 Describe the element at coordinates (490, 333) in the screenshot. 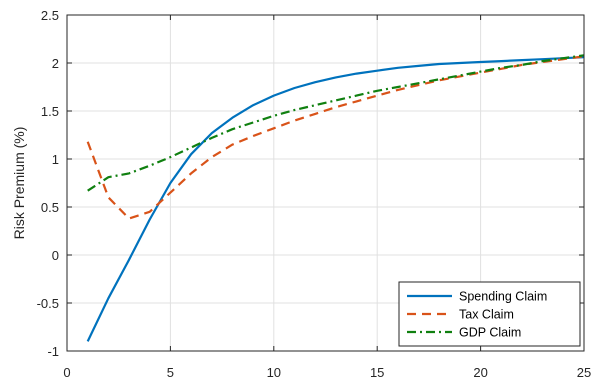

I see `legend-label-3: GDP Claim` at that location.